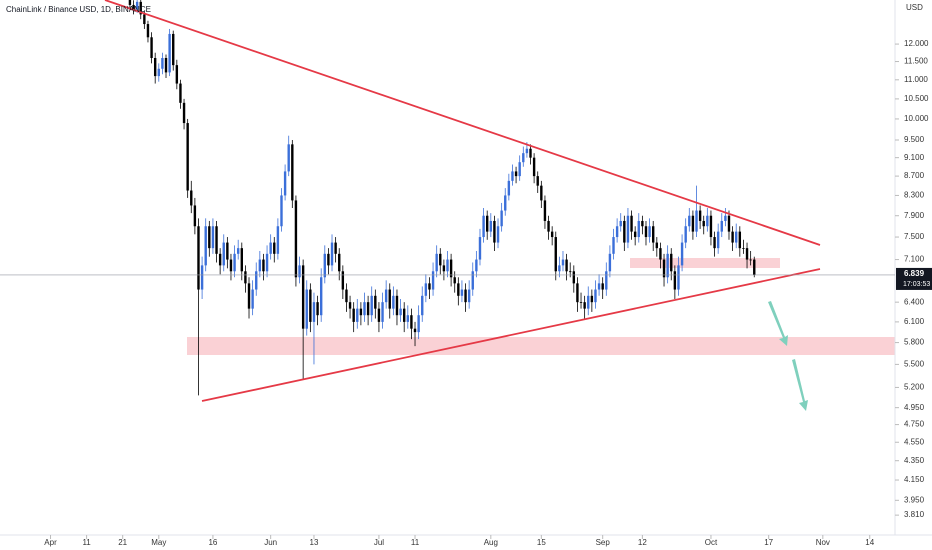 The width and height of the screenshot is (932, 550). Describe the element at coordinates (916, 43) in the screenshot. I see `y-tick-label: 12.000` at that location.